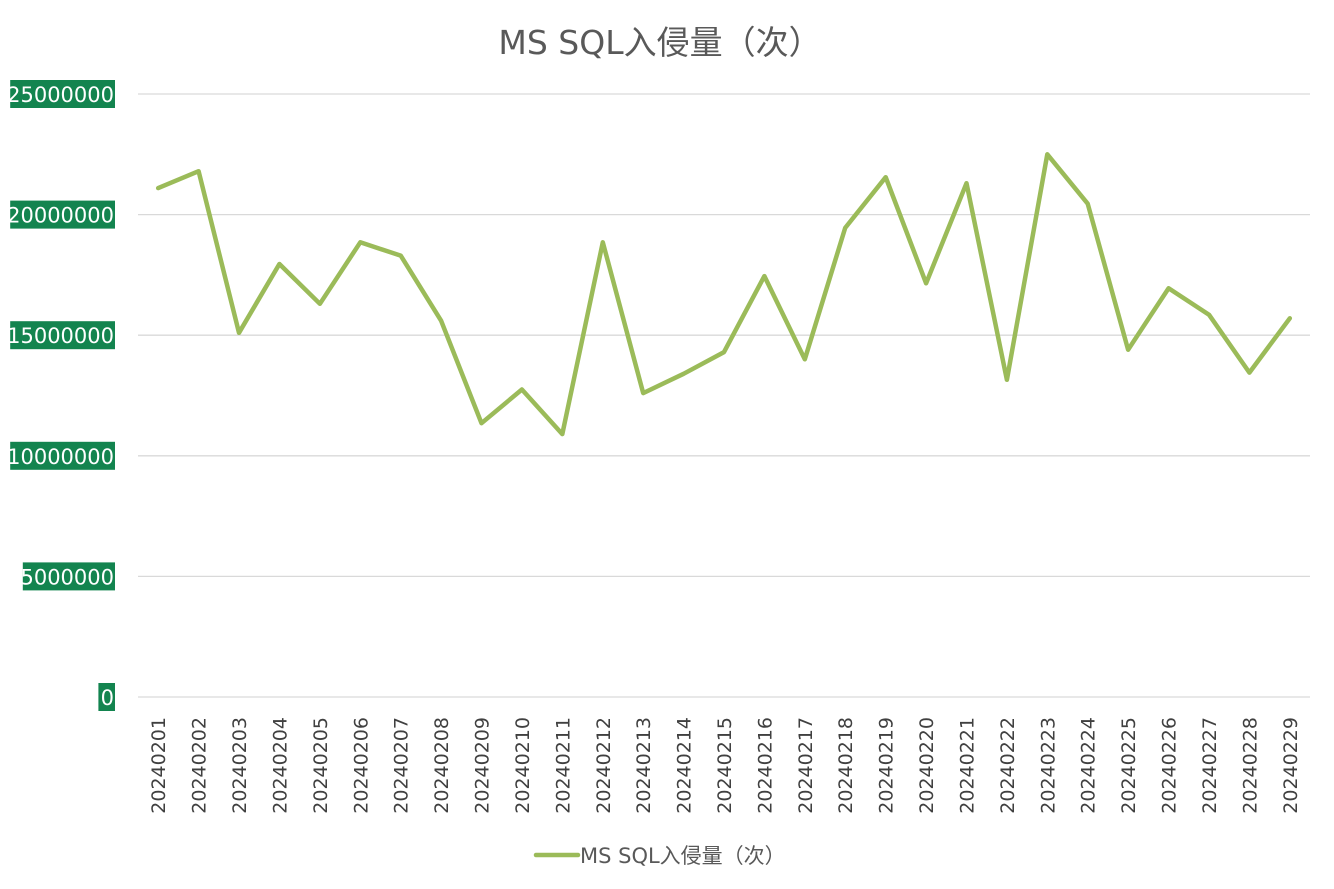  What do you see at coordinates (1129, 765) in the screenshot?
I see `x-tick-label: 20240225` at bounding box center [1129, 765].